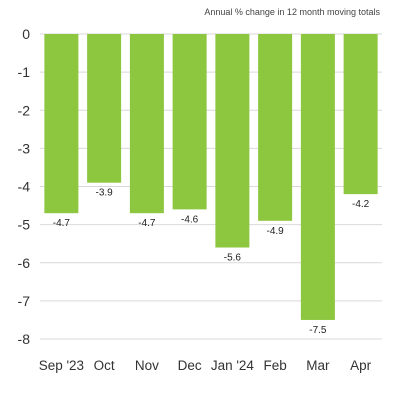 The width and height of the screenshot is (400, 400). What do you see at coordinates (105, 193) in the screenshot?
I see `data-label: -3.9` at bounding box center [105, 193].